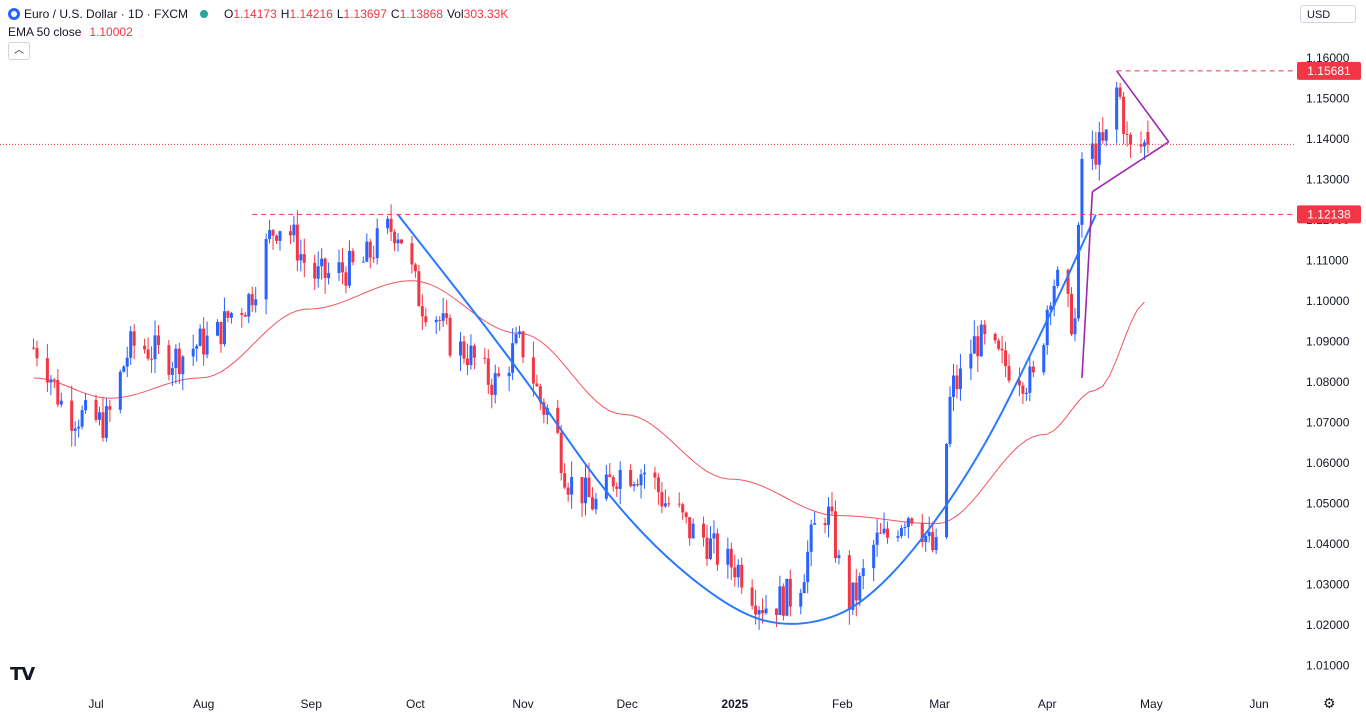  What do you see at coordinates (70, 32) in the screenshot?
I see `legend-ema: EMA 50 close 1.10002` at bounding box center [70, 32].